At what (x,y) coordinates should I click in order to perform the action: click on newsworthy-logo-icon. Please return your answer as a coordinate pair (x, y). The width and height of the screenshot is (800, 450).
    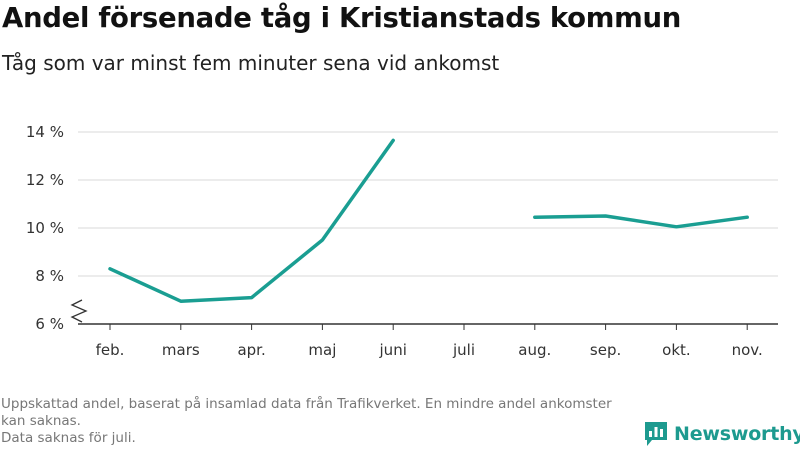
    Looking at the image, I should click on (656, 434).